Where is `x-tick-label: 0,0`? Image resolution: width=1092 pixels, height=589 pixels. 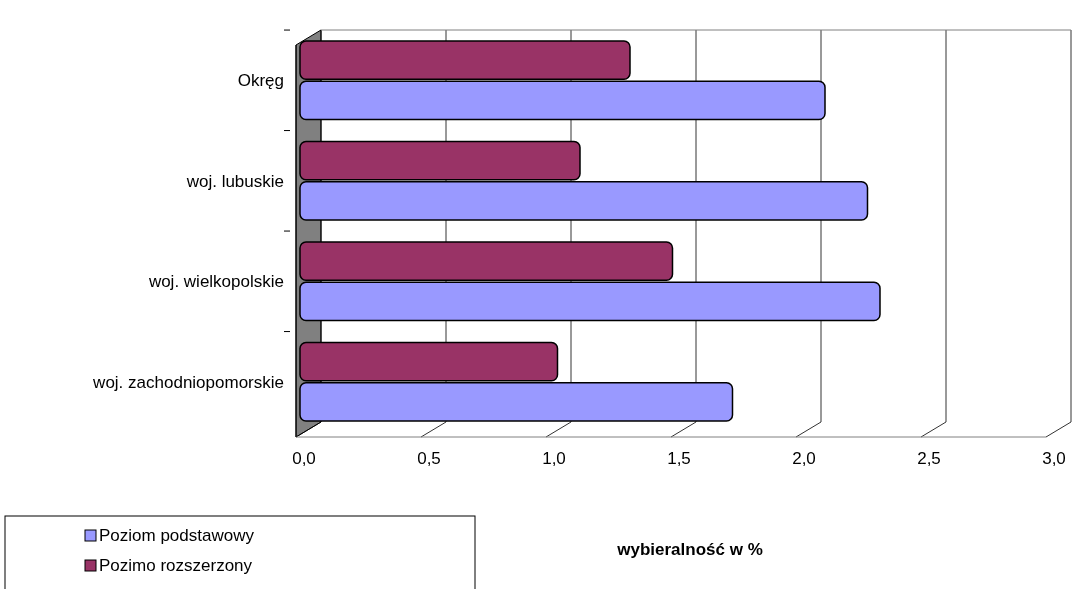
x-tick-label: 0,0 is located at coordinates (304, 458).